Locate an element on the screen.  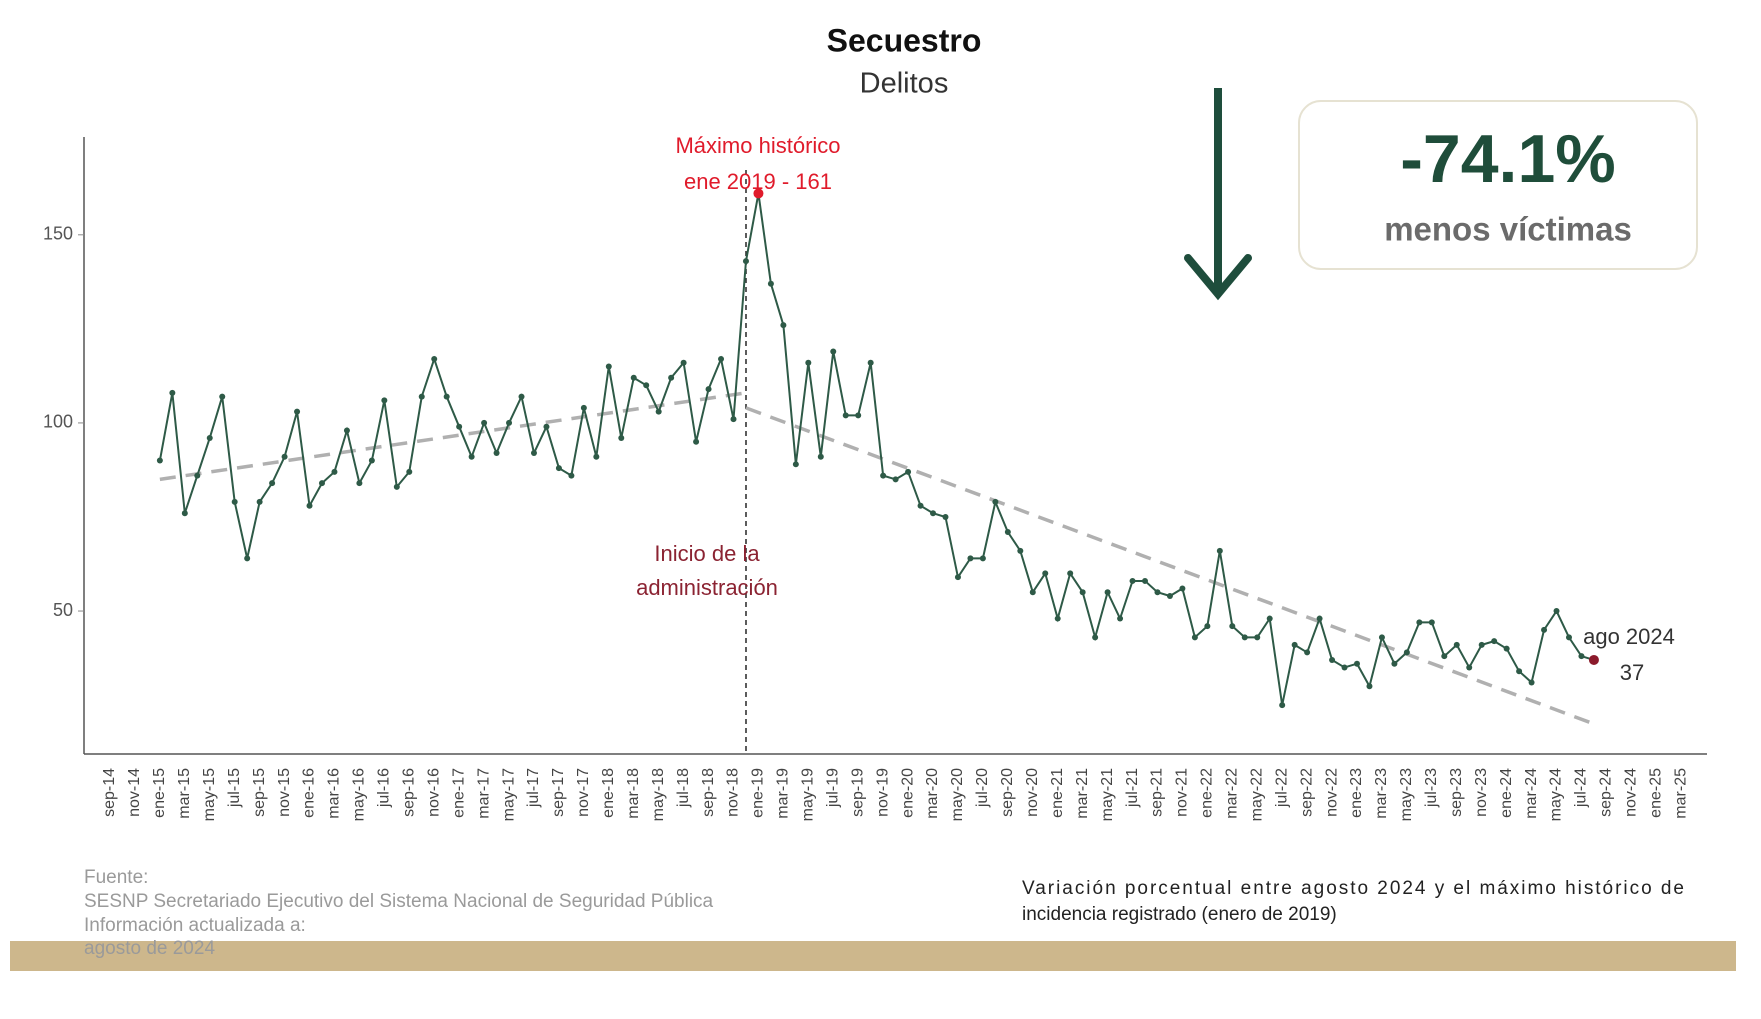
x-tick-label: nov-17 is located at coordinates (583, 792).